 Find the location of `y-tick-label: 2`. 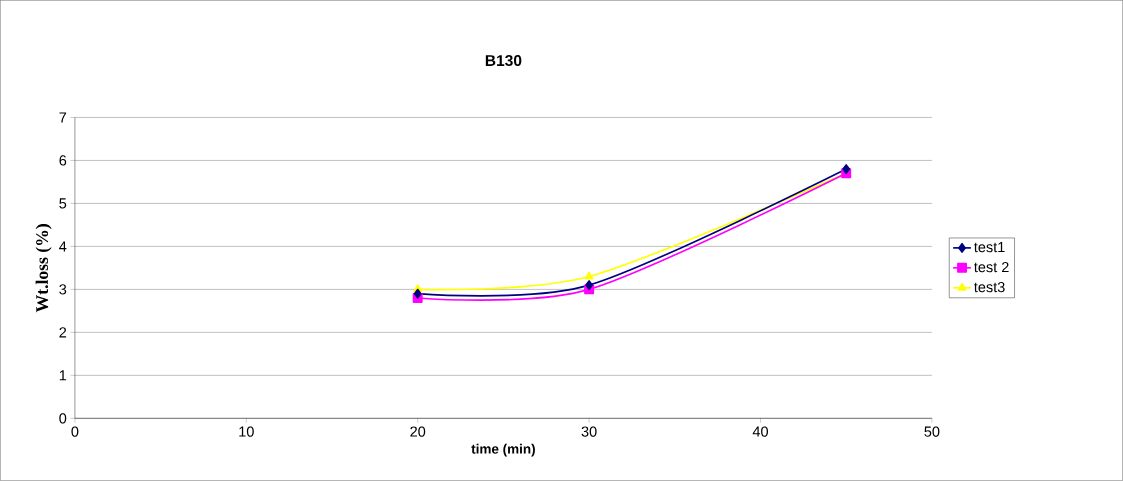

y-tick-label: 2 is located at coordinates (63, 332).